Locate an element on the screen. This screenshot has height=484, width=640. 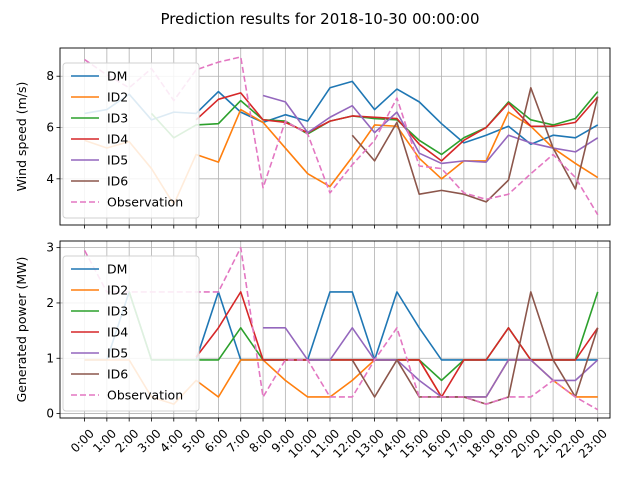
y-tick-label: 4 is located at coordinates (50, 179).